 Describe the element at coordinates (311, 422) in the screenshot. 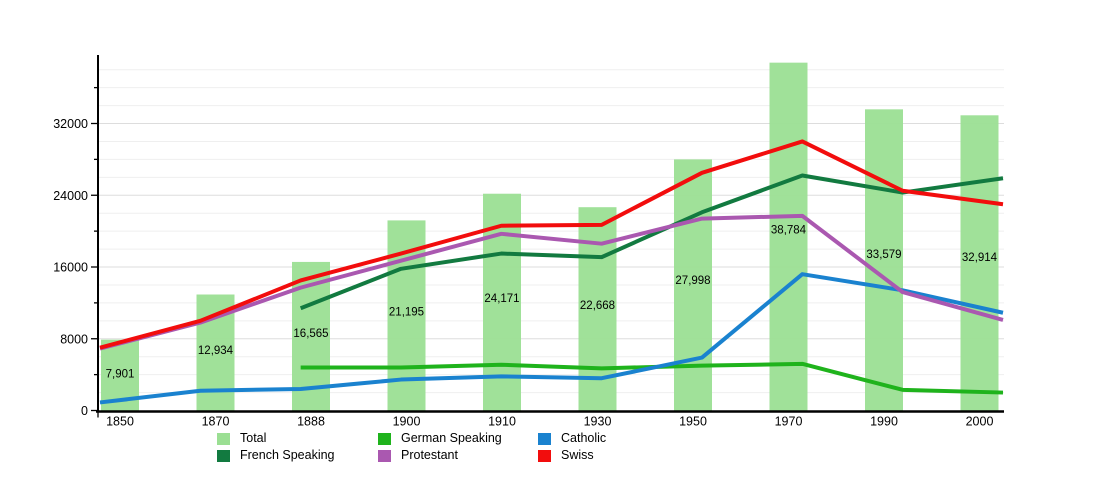

I see `x-axis-label: 1888` at that location.